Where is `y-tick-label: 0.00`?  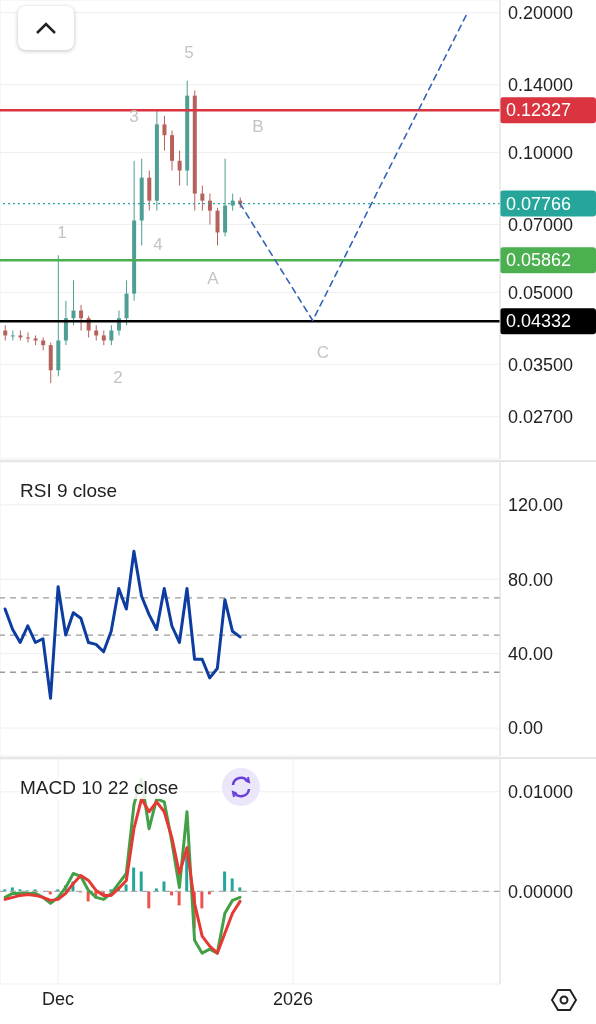 y-tick-label: 0.00 is located at coordinates (526, 728).